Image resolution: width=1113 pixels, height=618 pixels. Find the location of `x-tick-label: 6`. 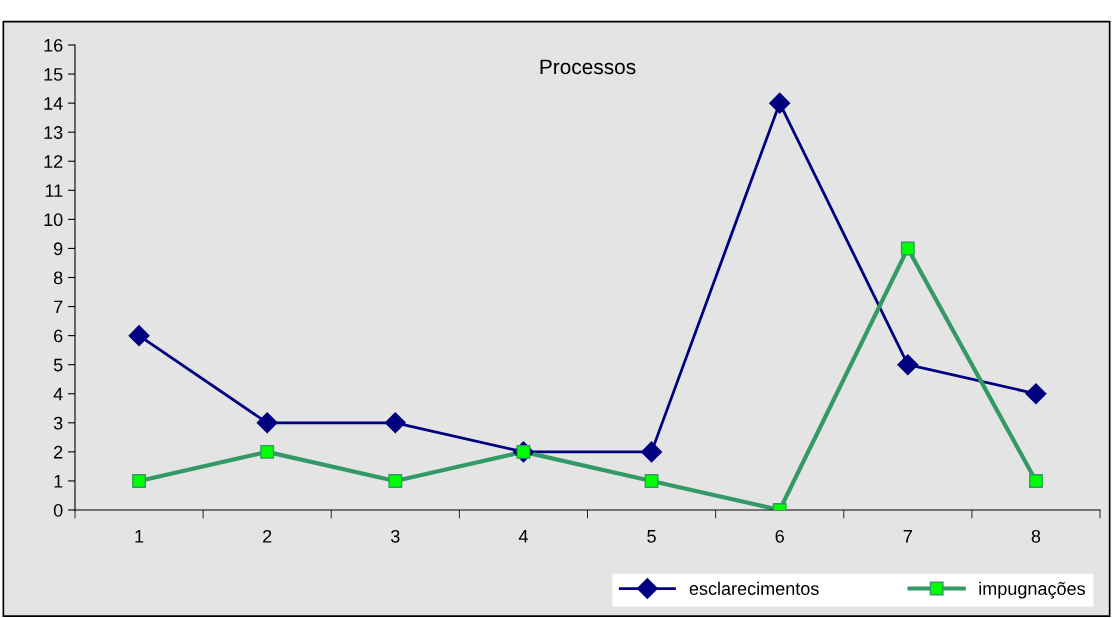

x-tick-label: 6 is located at coordinates (779, 536).